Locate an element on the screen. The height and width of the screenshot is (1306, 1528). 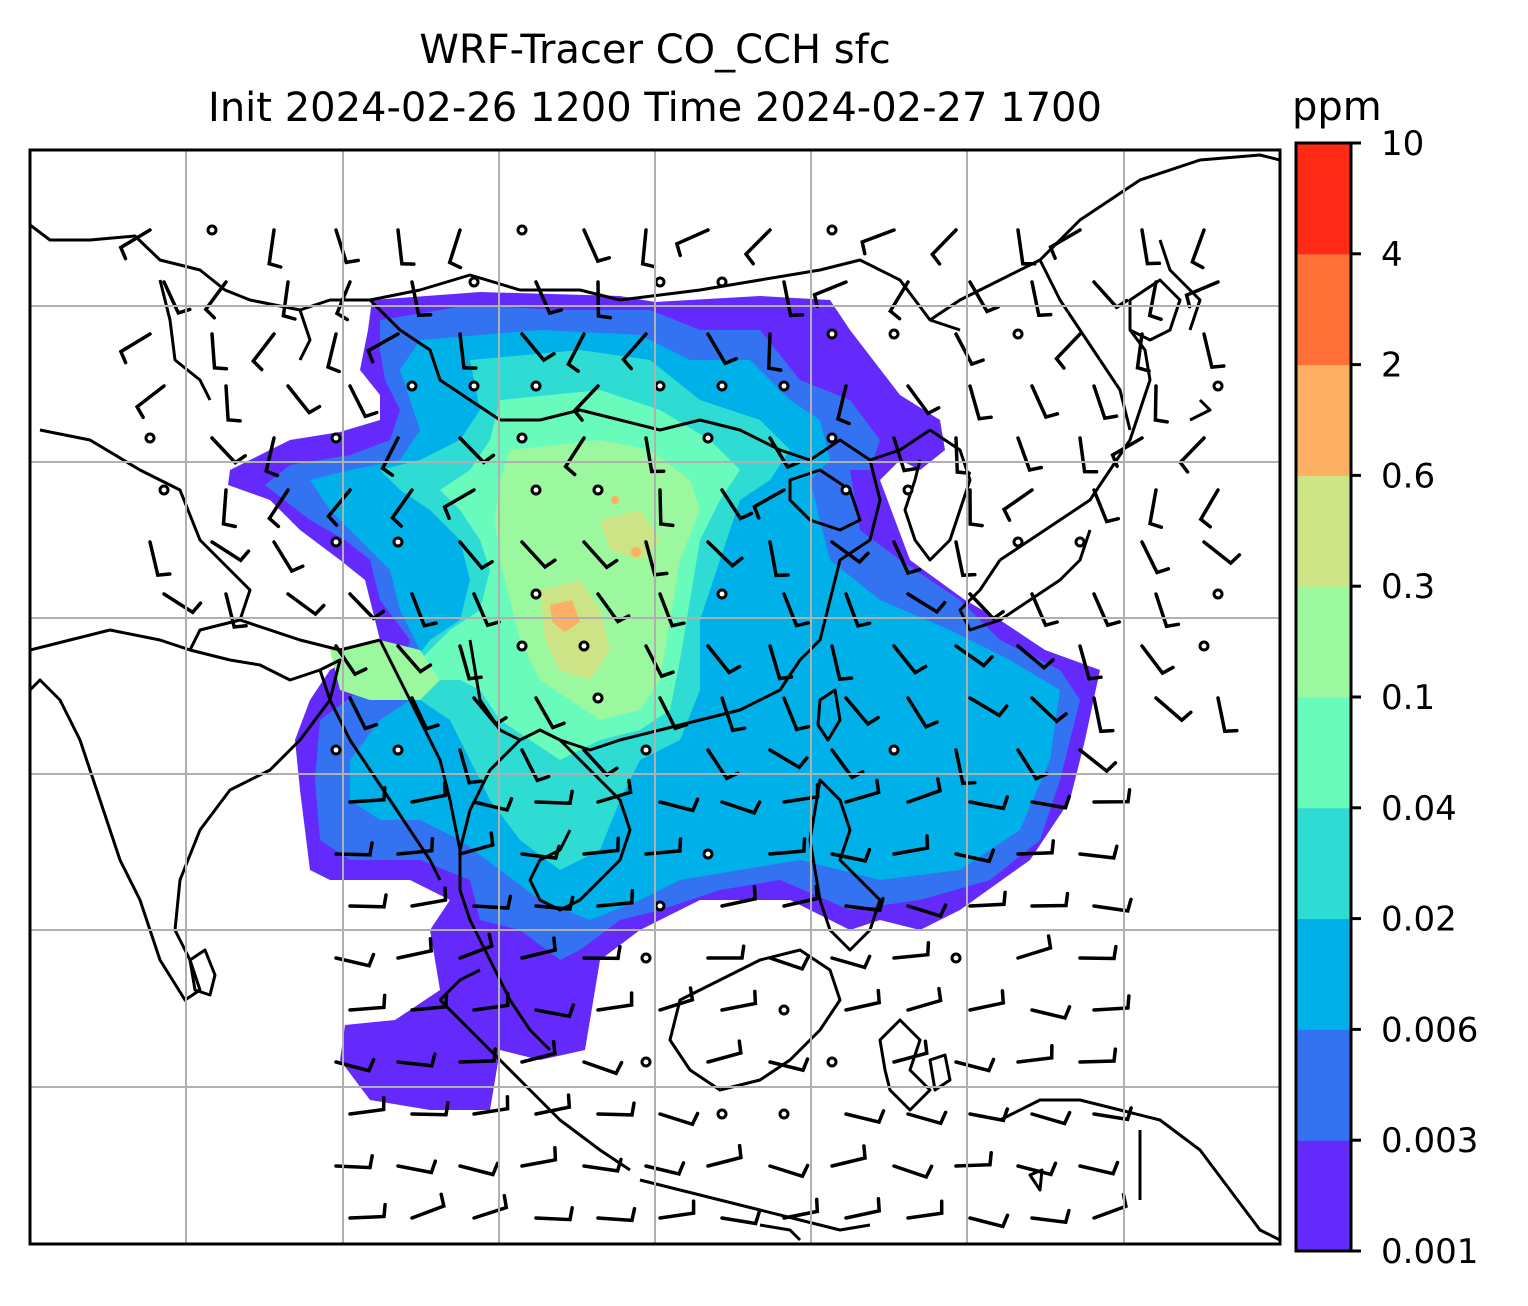
colorbar-tick-label: 0.6 is located at coordinates (1408, 476).